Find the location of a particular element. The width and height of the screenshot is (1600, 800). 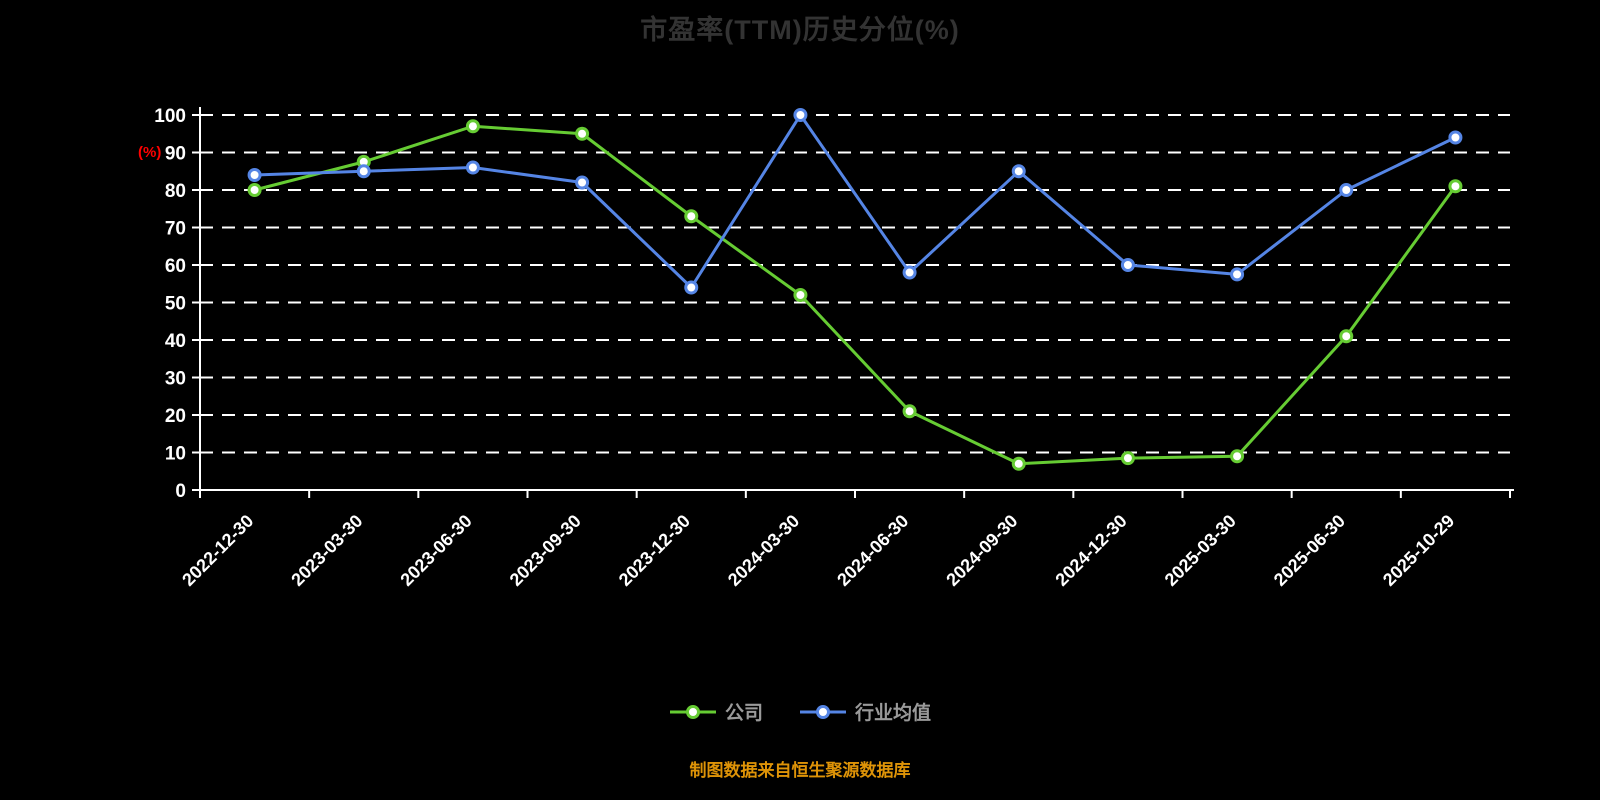

svg-text: 2024-03-30 is located at coordinates (763, 550).